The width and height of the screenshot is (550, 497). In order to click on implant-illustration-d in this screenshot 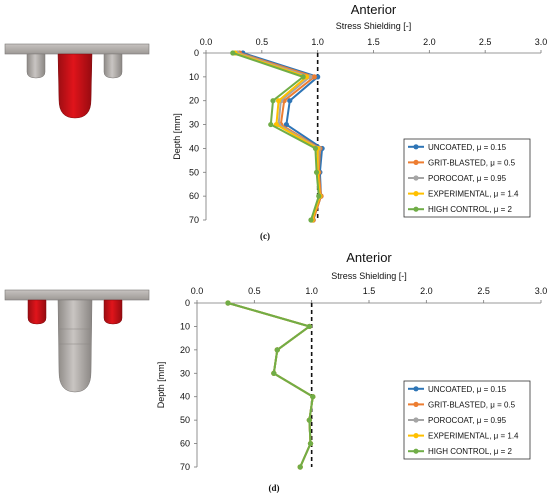, I will do `click(77, 341)`.